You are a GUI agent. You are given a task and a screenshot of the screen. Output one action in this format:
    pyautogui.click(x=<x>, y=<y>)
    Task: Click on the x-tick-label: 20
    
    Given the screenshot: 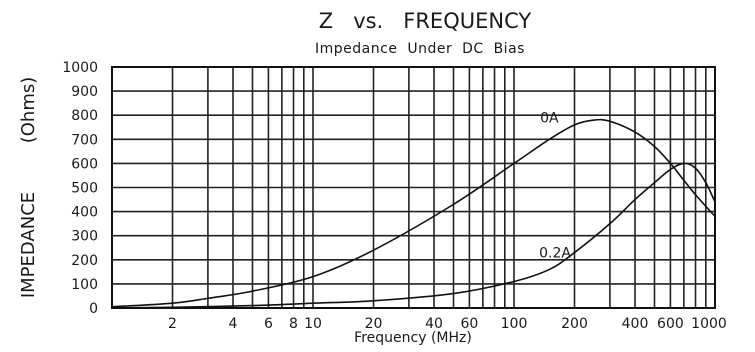 What is the action you would take?
    pyautogui.click(x=374, y=324)
    